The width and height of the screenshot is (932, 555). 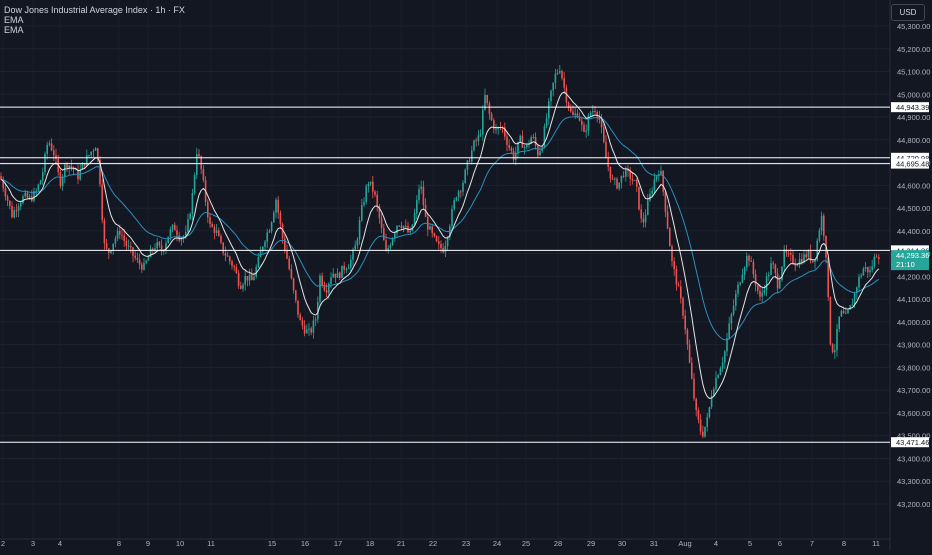 I want to click on time-tick-label: 7, so click(x=812, y=543).